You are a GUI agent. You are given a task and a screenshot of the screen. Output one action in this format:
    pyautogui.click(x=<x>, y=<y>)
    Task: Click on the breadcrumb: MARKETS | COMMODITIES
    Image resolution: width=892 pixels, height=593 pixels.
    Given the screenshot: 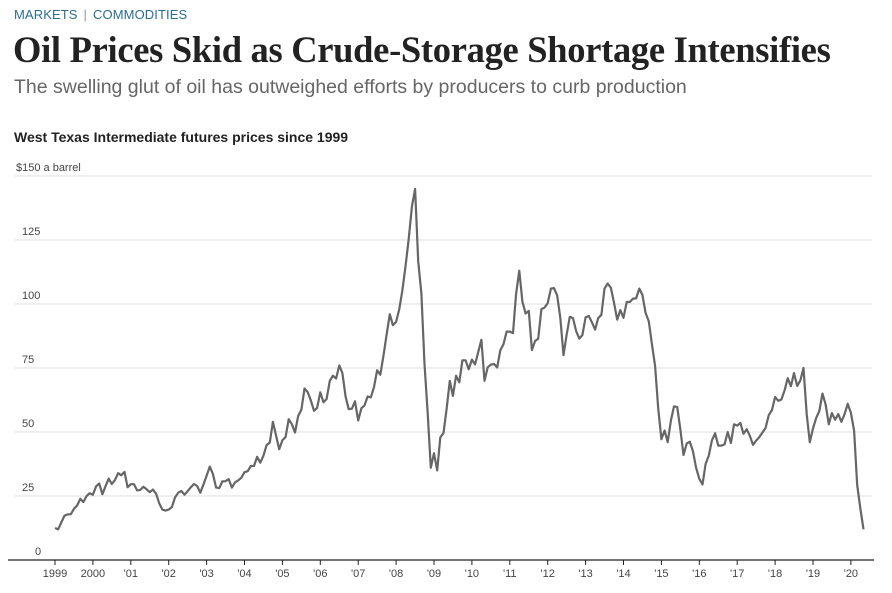 What is the action you would take?
    pyautogui.click(x=100, y=14)
    